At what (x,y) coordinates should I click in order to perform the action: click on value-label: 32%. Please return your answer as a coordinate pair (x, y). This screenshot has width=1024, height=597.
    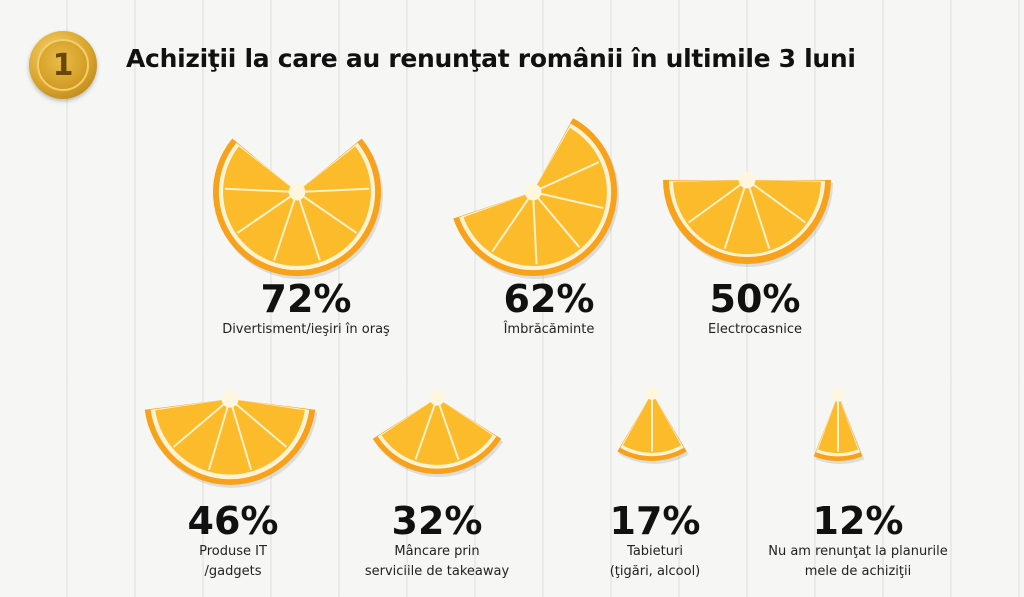
    Looking at the image, I should click on (437, 521).